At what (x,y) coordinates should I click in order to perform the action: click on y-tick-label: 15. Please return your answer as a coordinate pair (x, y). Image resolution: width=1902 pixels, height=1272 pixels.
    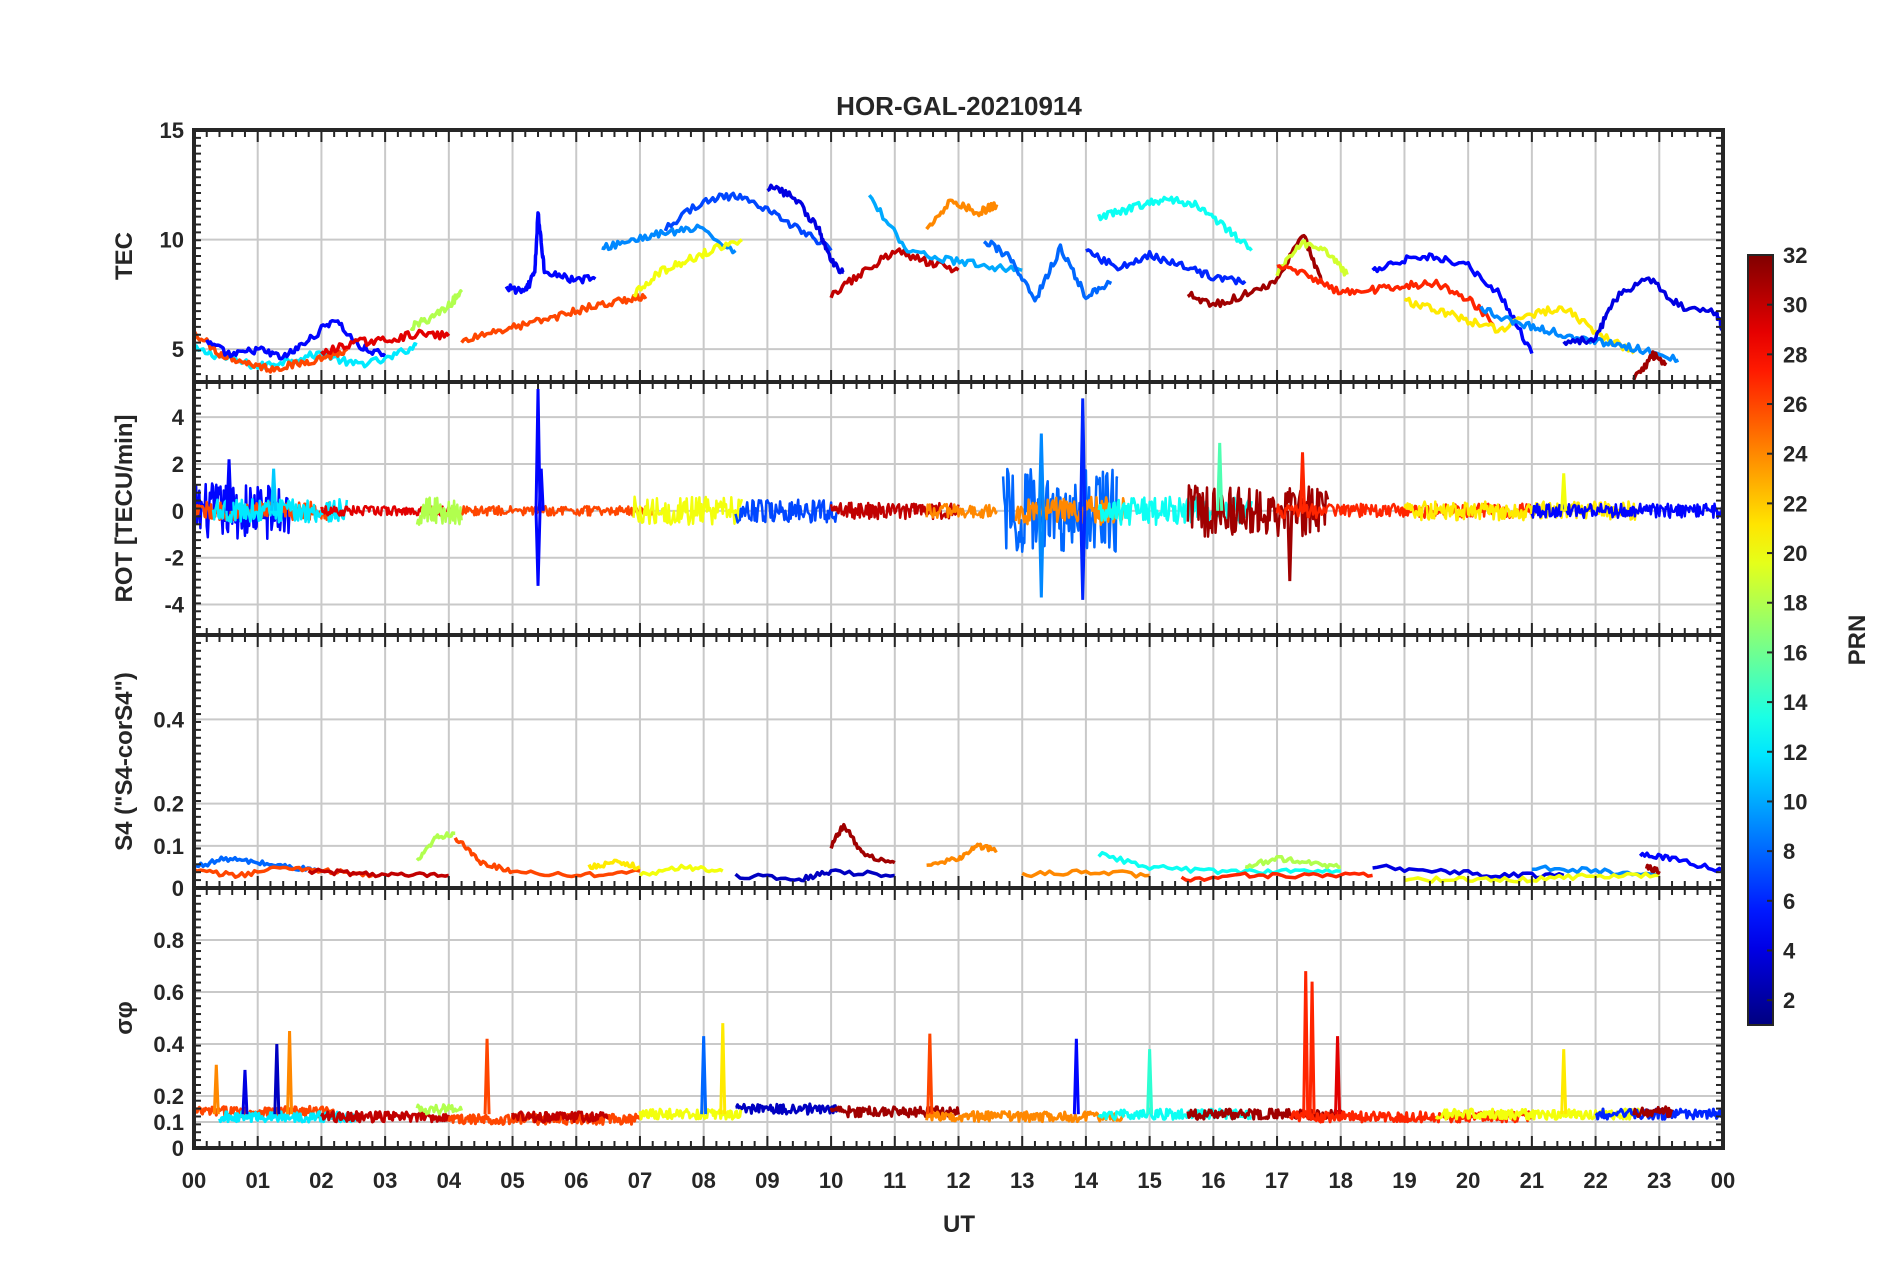
    Looking at the image, I should click on (172, 130).